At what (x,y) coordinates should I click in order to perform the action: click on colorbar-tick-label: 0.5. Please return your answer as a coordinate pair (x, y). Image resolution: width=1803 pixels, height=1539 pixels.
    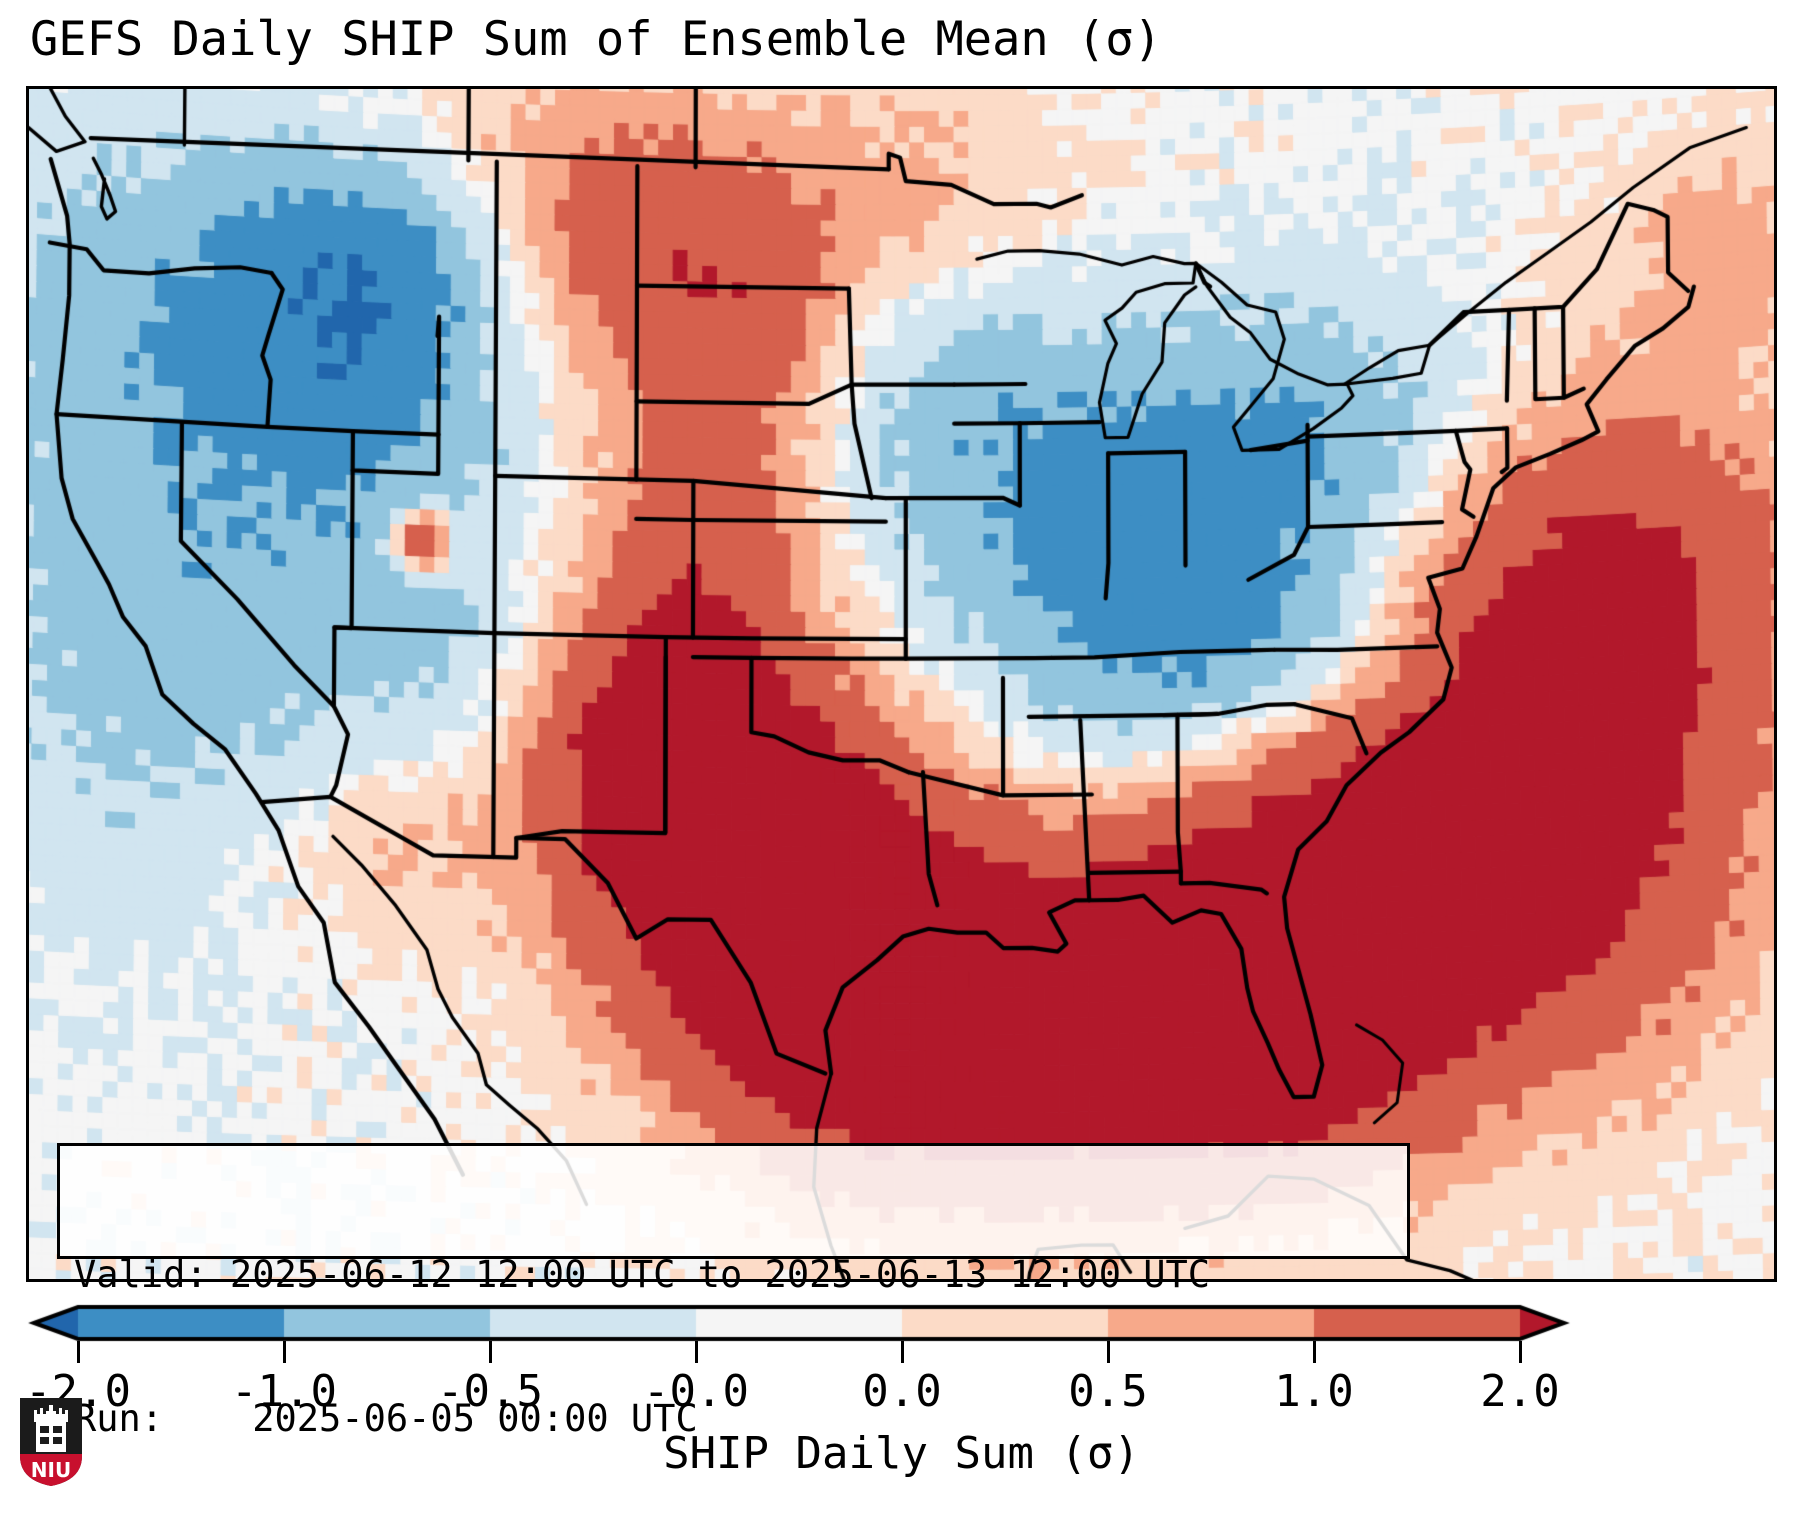
    Looking at the image, I should click on (1108, 1391).